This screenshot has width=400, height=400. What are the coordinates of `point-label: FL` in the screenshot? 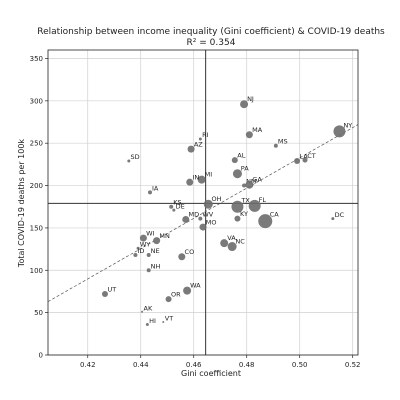 It's located at (263, 200).